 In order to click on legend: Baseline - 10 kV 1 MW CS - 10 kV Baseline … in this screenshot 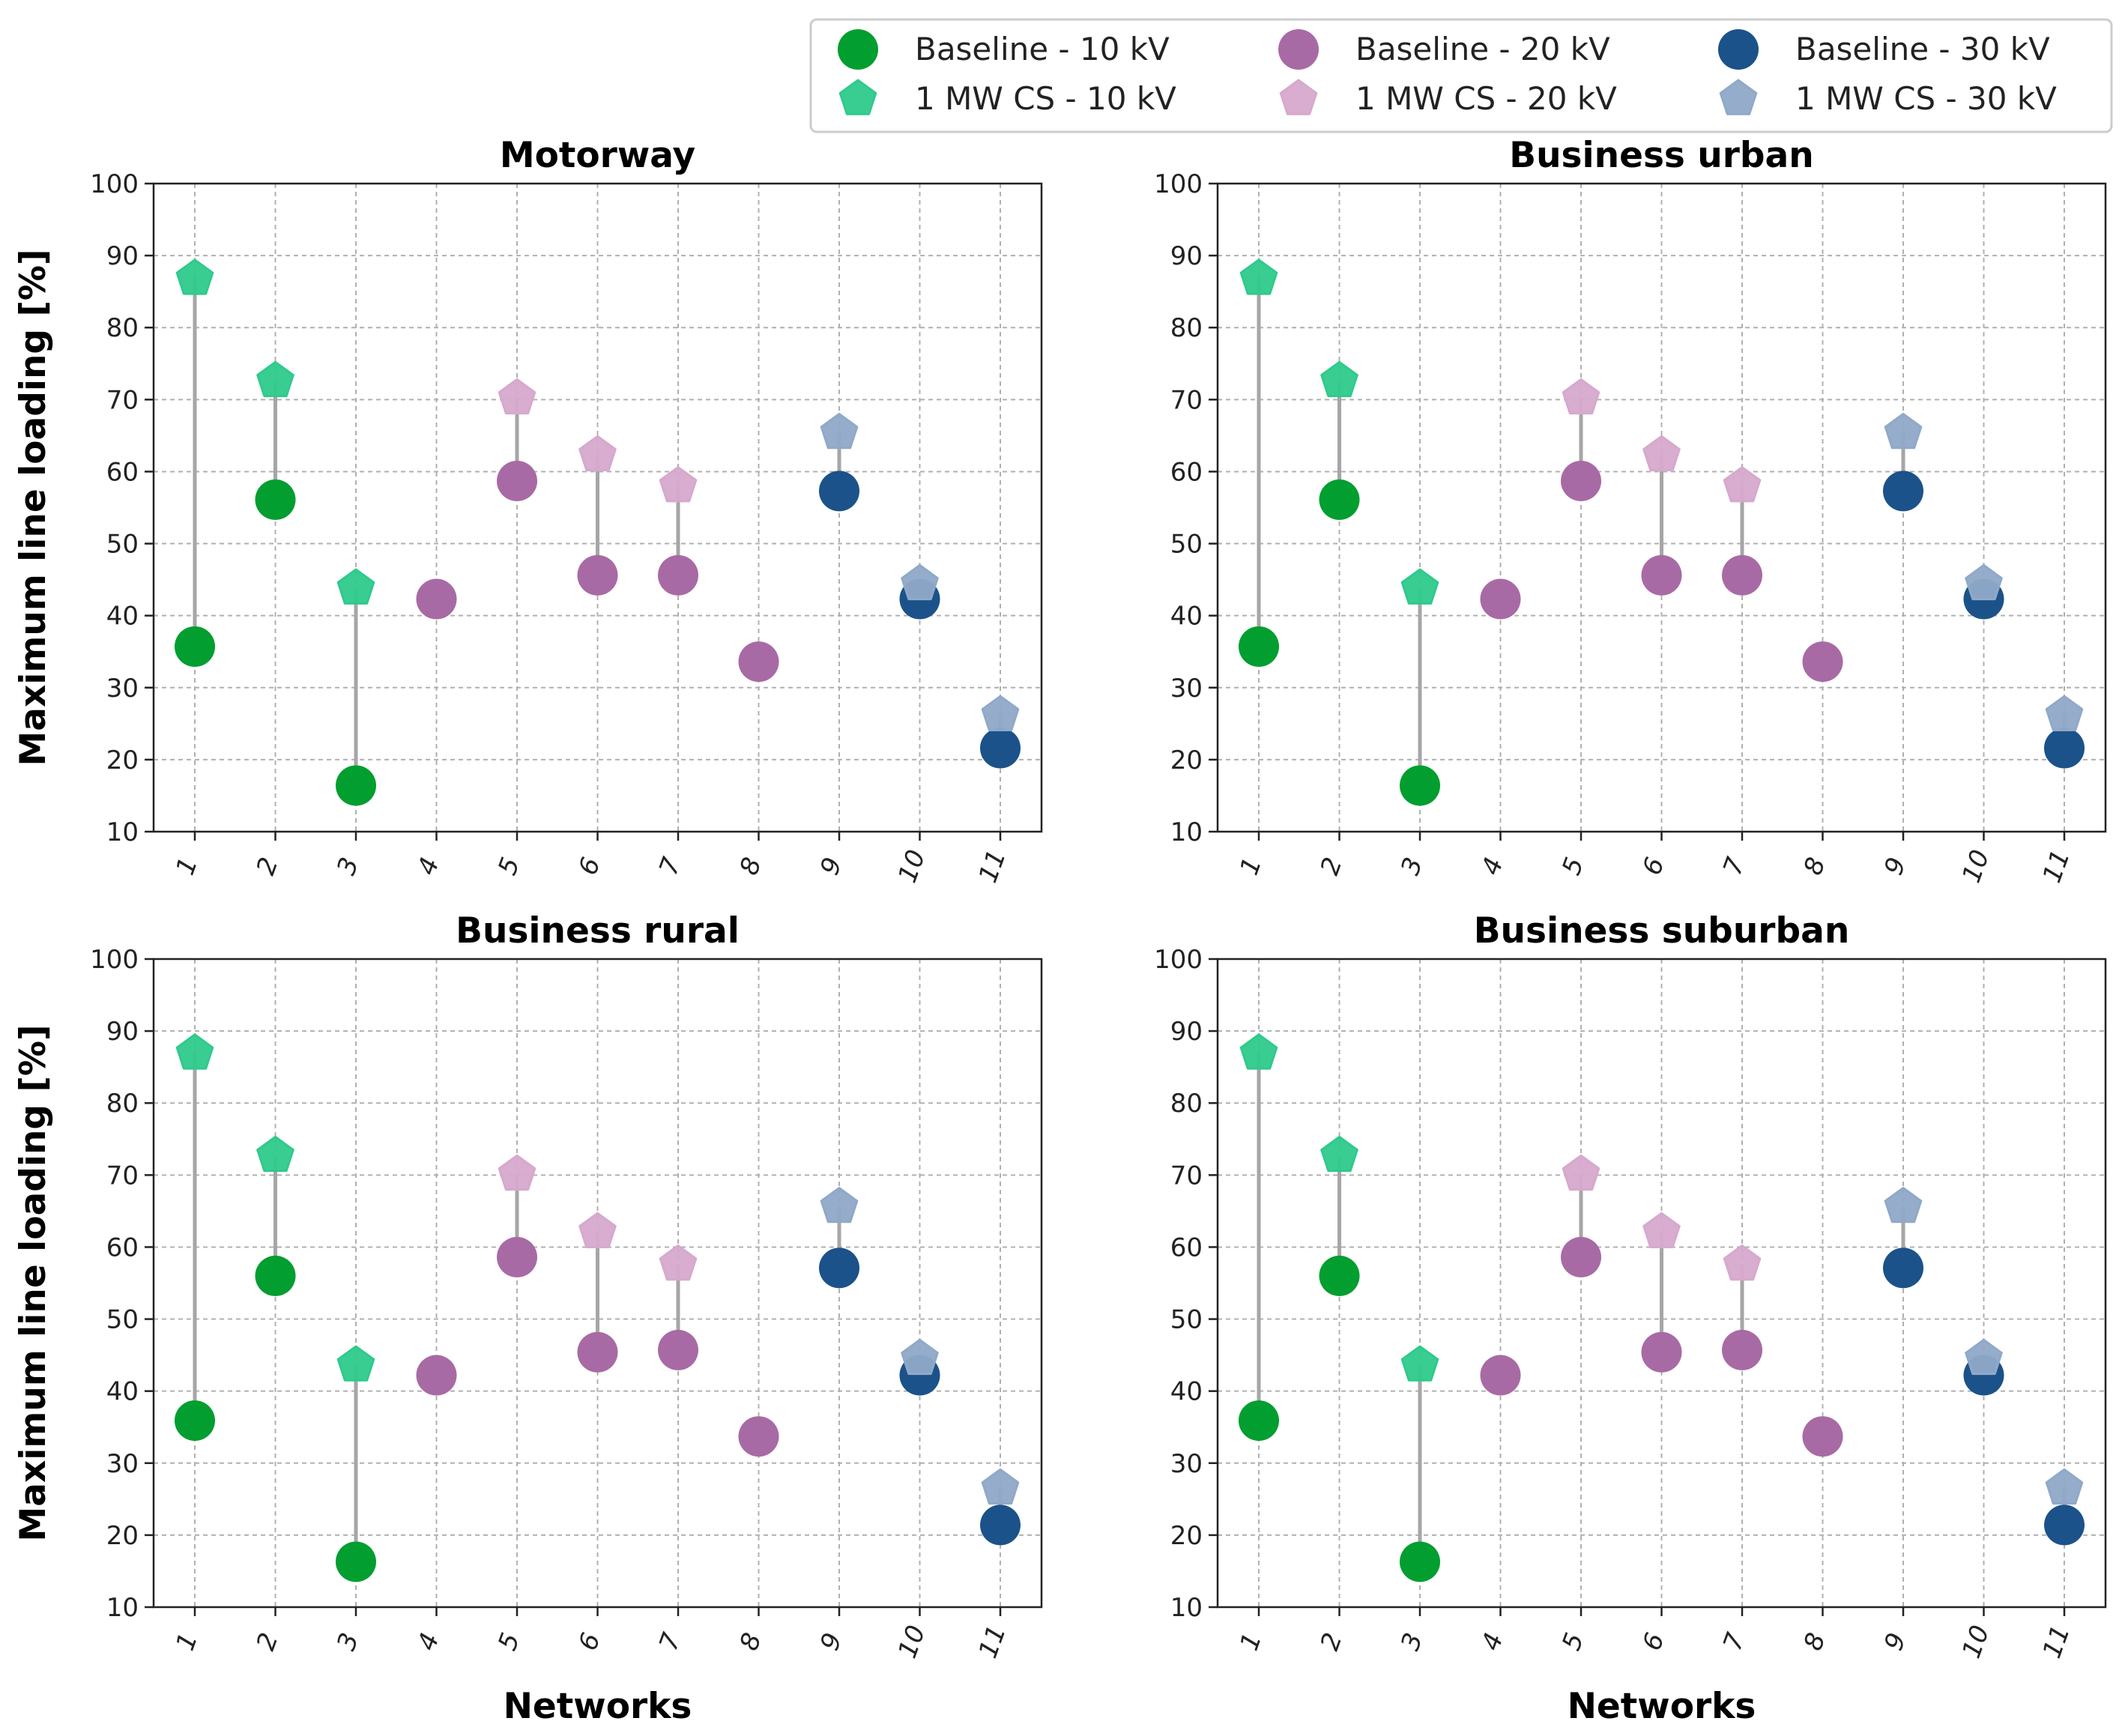, I will do `click(1461, 75)`.